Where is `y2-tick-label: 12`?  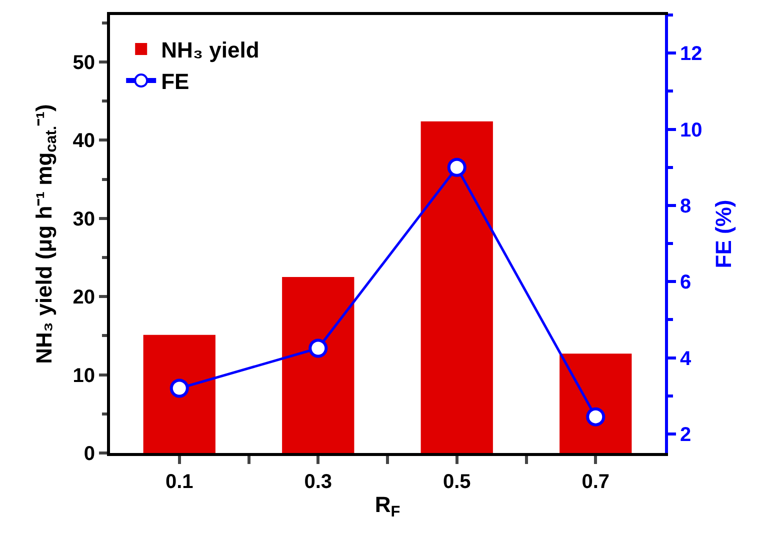 y2-tick-label: 12 is located at coordinates (691, 54).